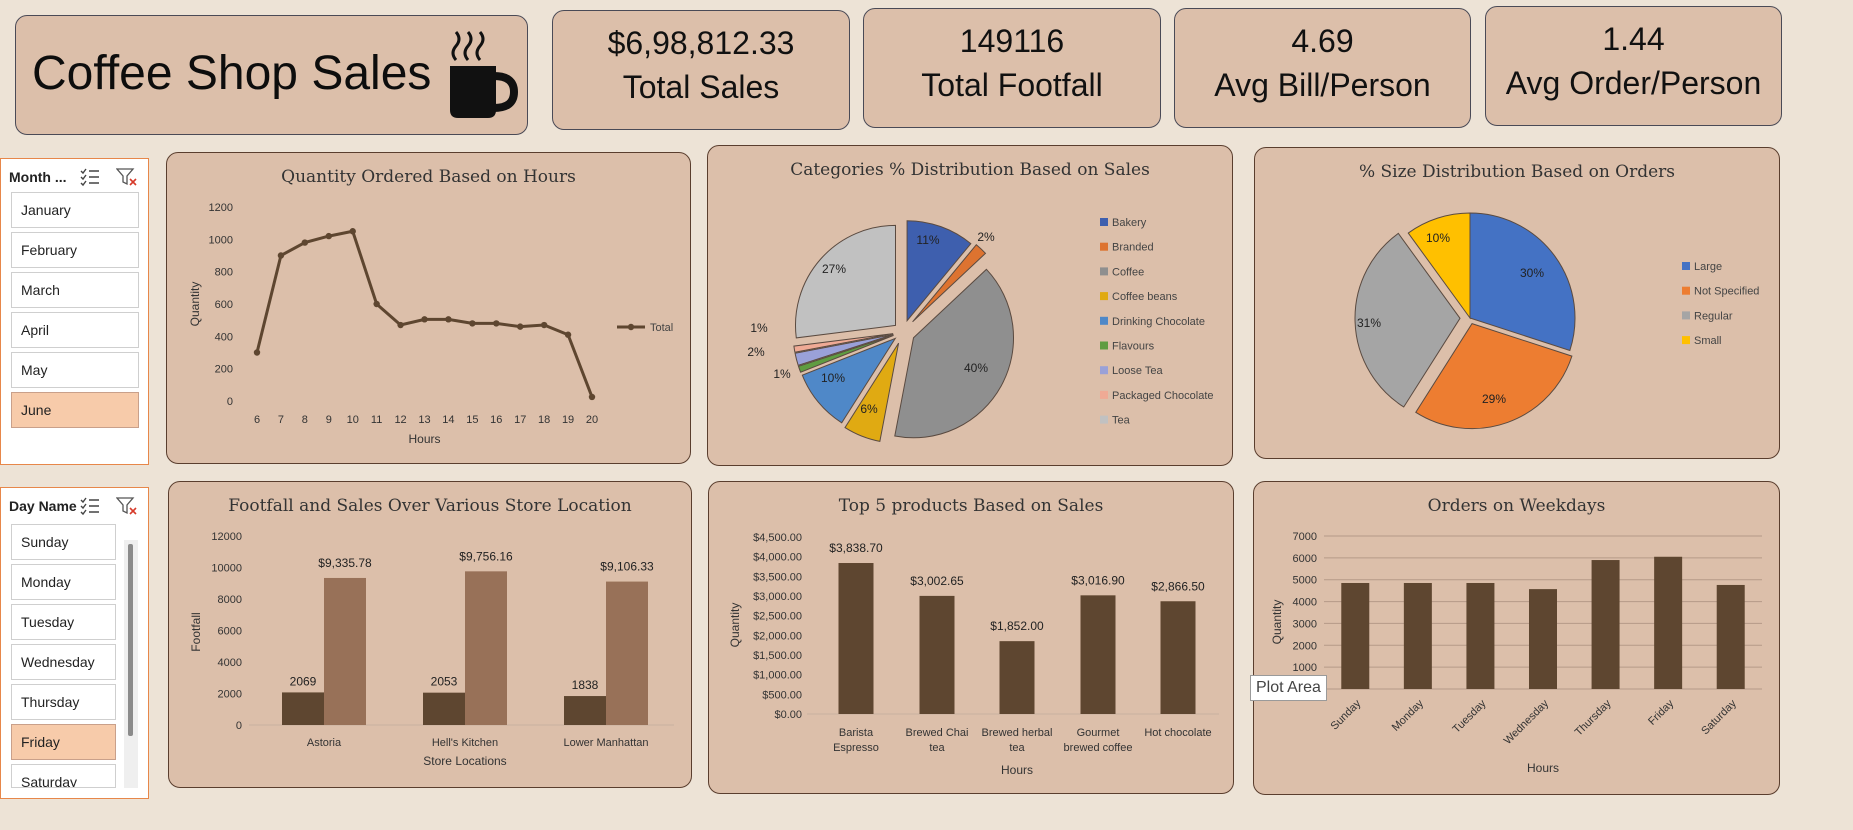 This screenshot has width=1853, height=830. I want to click on kpi-avg-bill: 4.69 Avg Bill/Person, so click(1322, 68).